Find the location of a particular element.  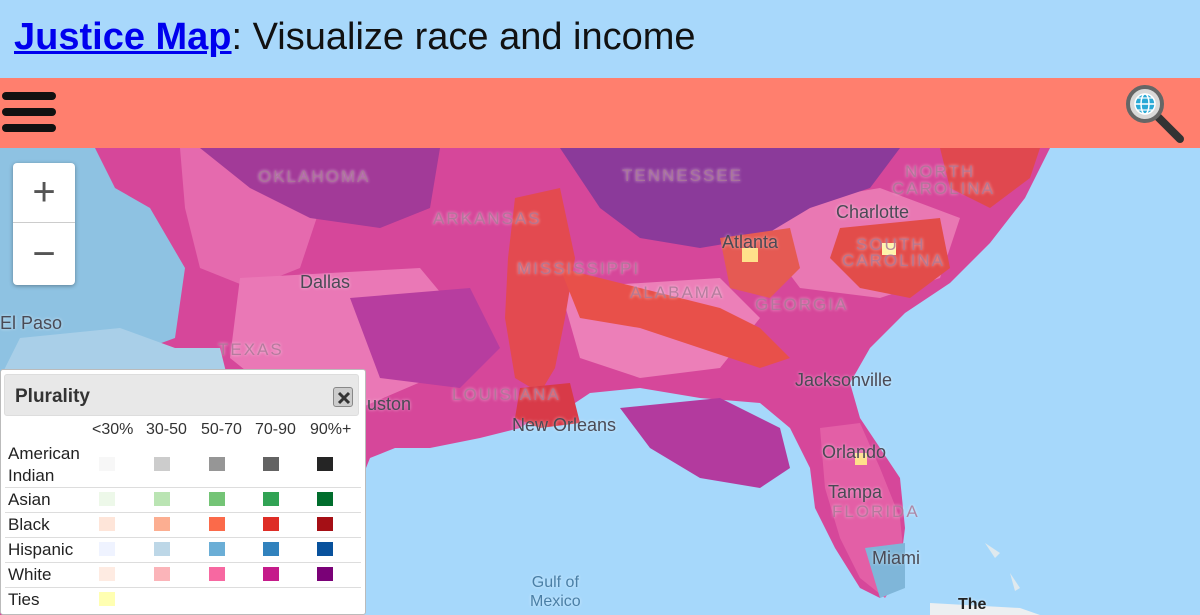

state-label-texas: TEXAS is located at coordinates (251, 349).